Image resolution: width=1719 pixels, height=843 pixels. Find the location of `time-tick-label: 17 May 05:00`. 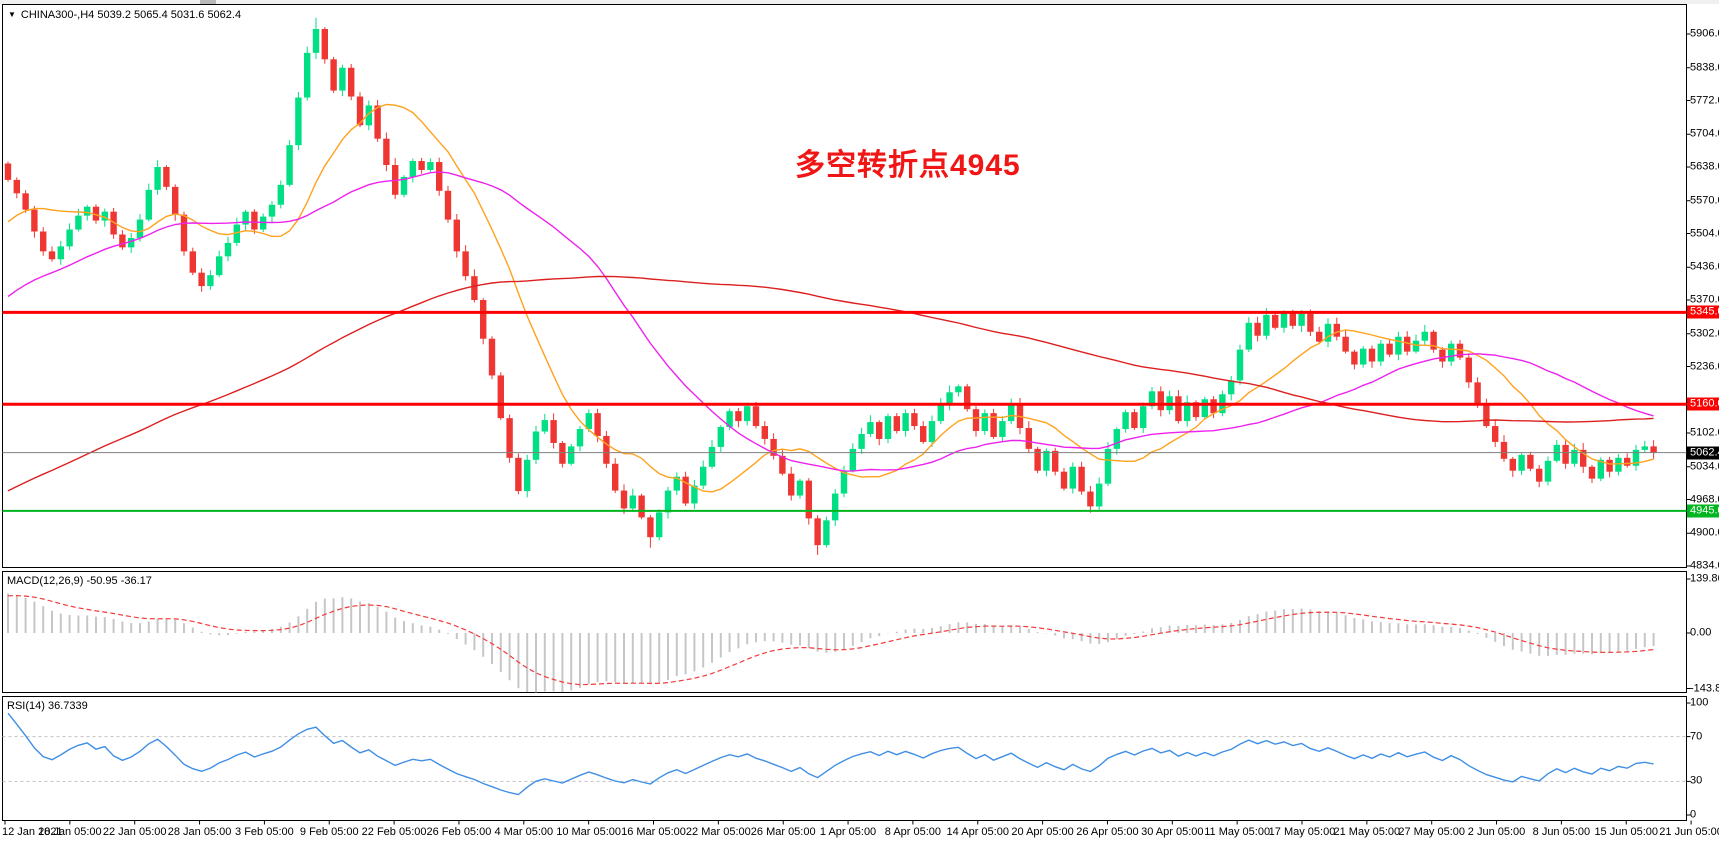

time-tick-label: 17 May 05:00 is located at coordinates (1302, 832).